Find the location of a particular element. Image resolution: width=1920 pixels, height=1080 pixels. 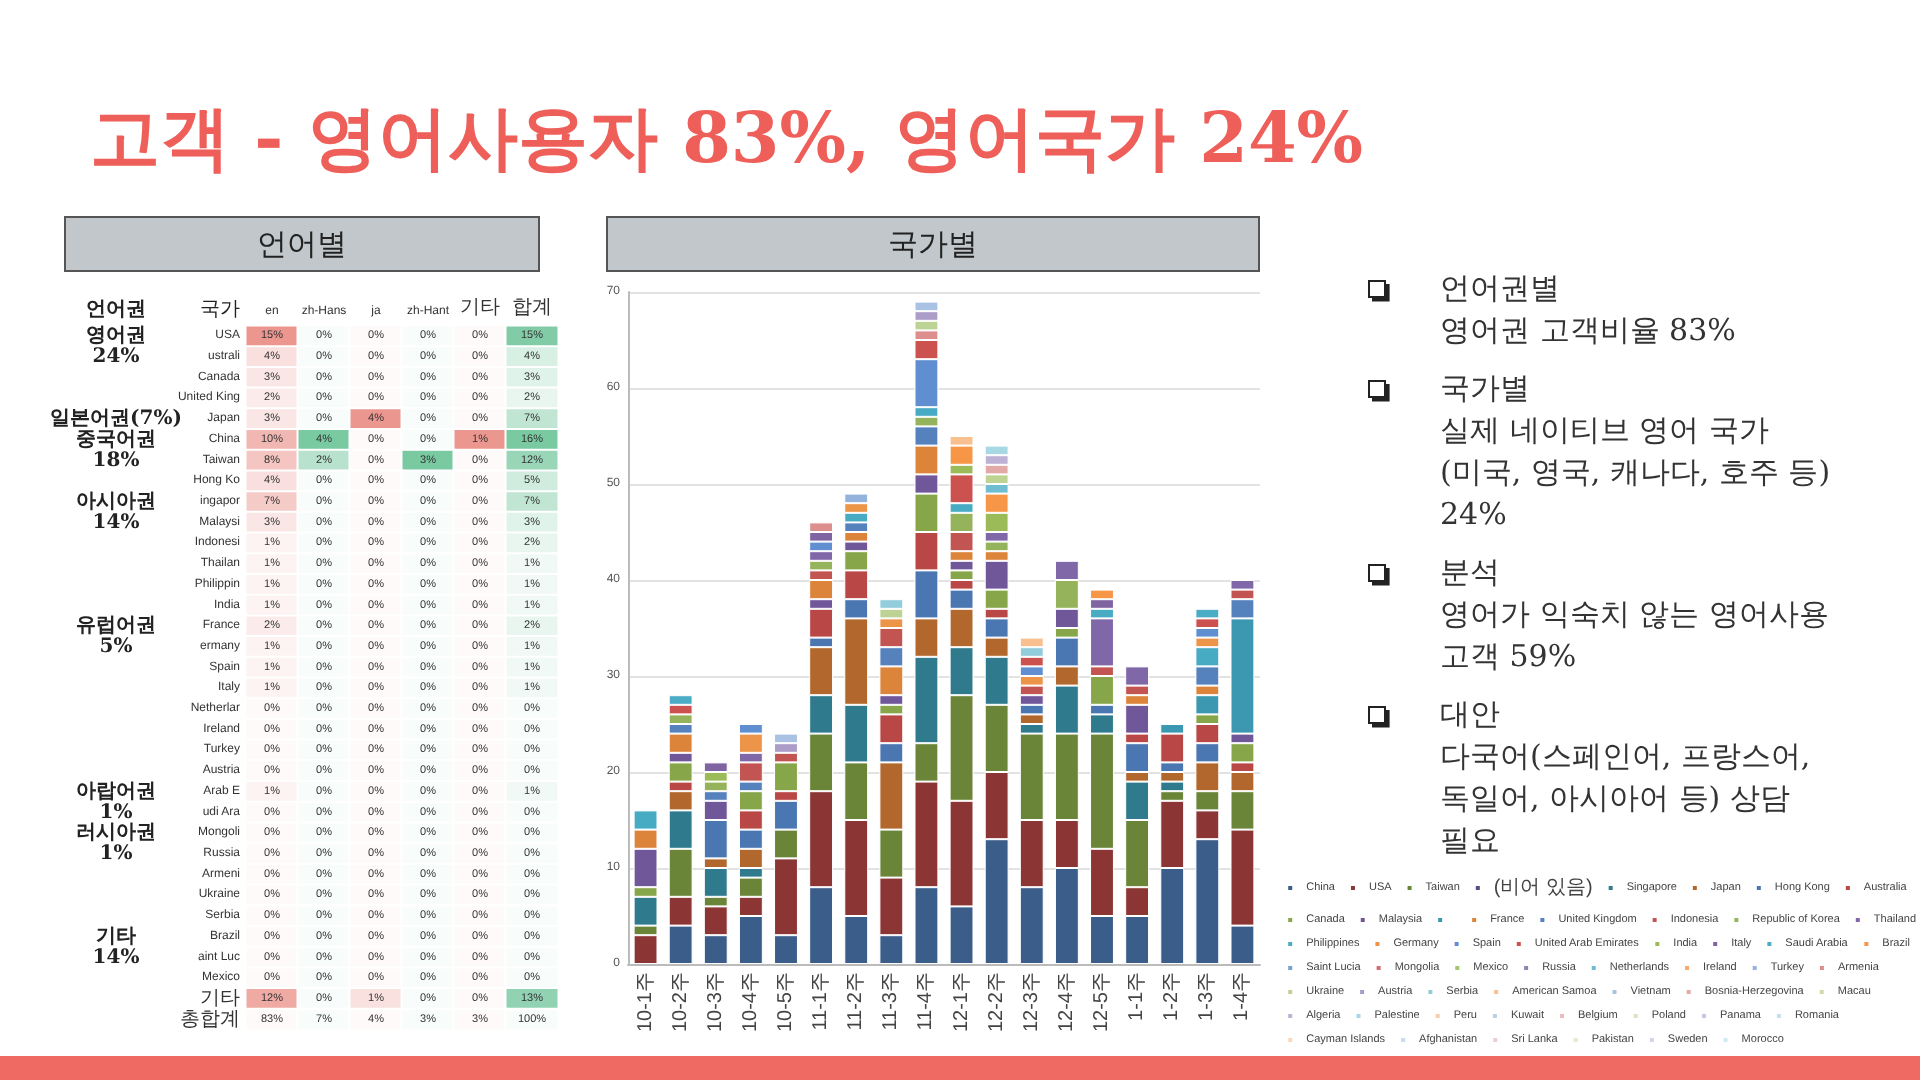

y2-tick-label: 기타 is located at coordinates (116, 936).